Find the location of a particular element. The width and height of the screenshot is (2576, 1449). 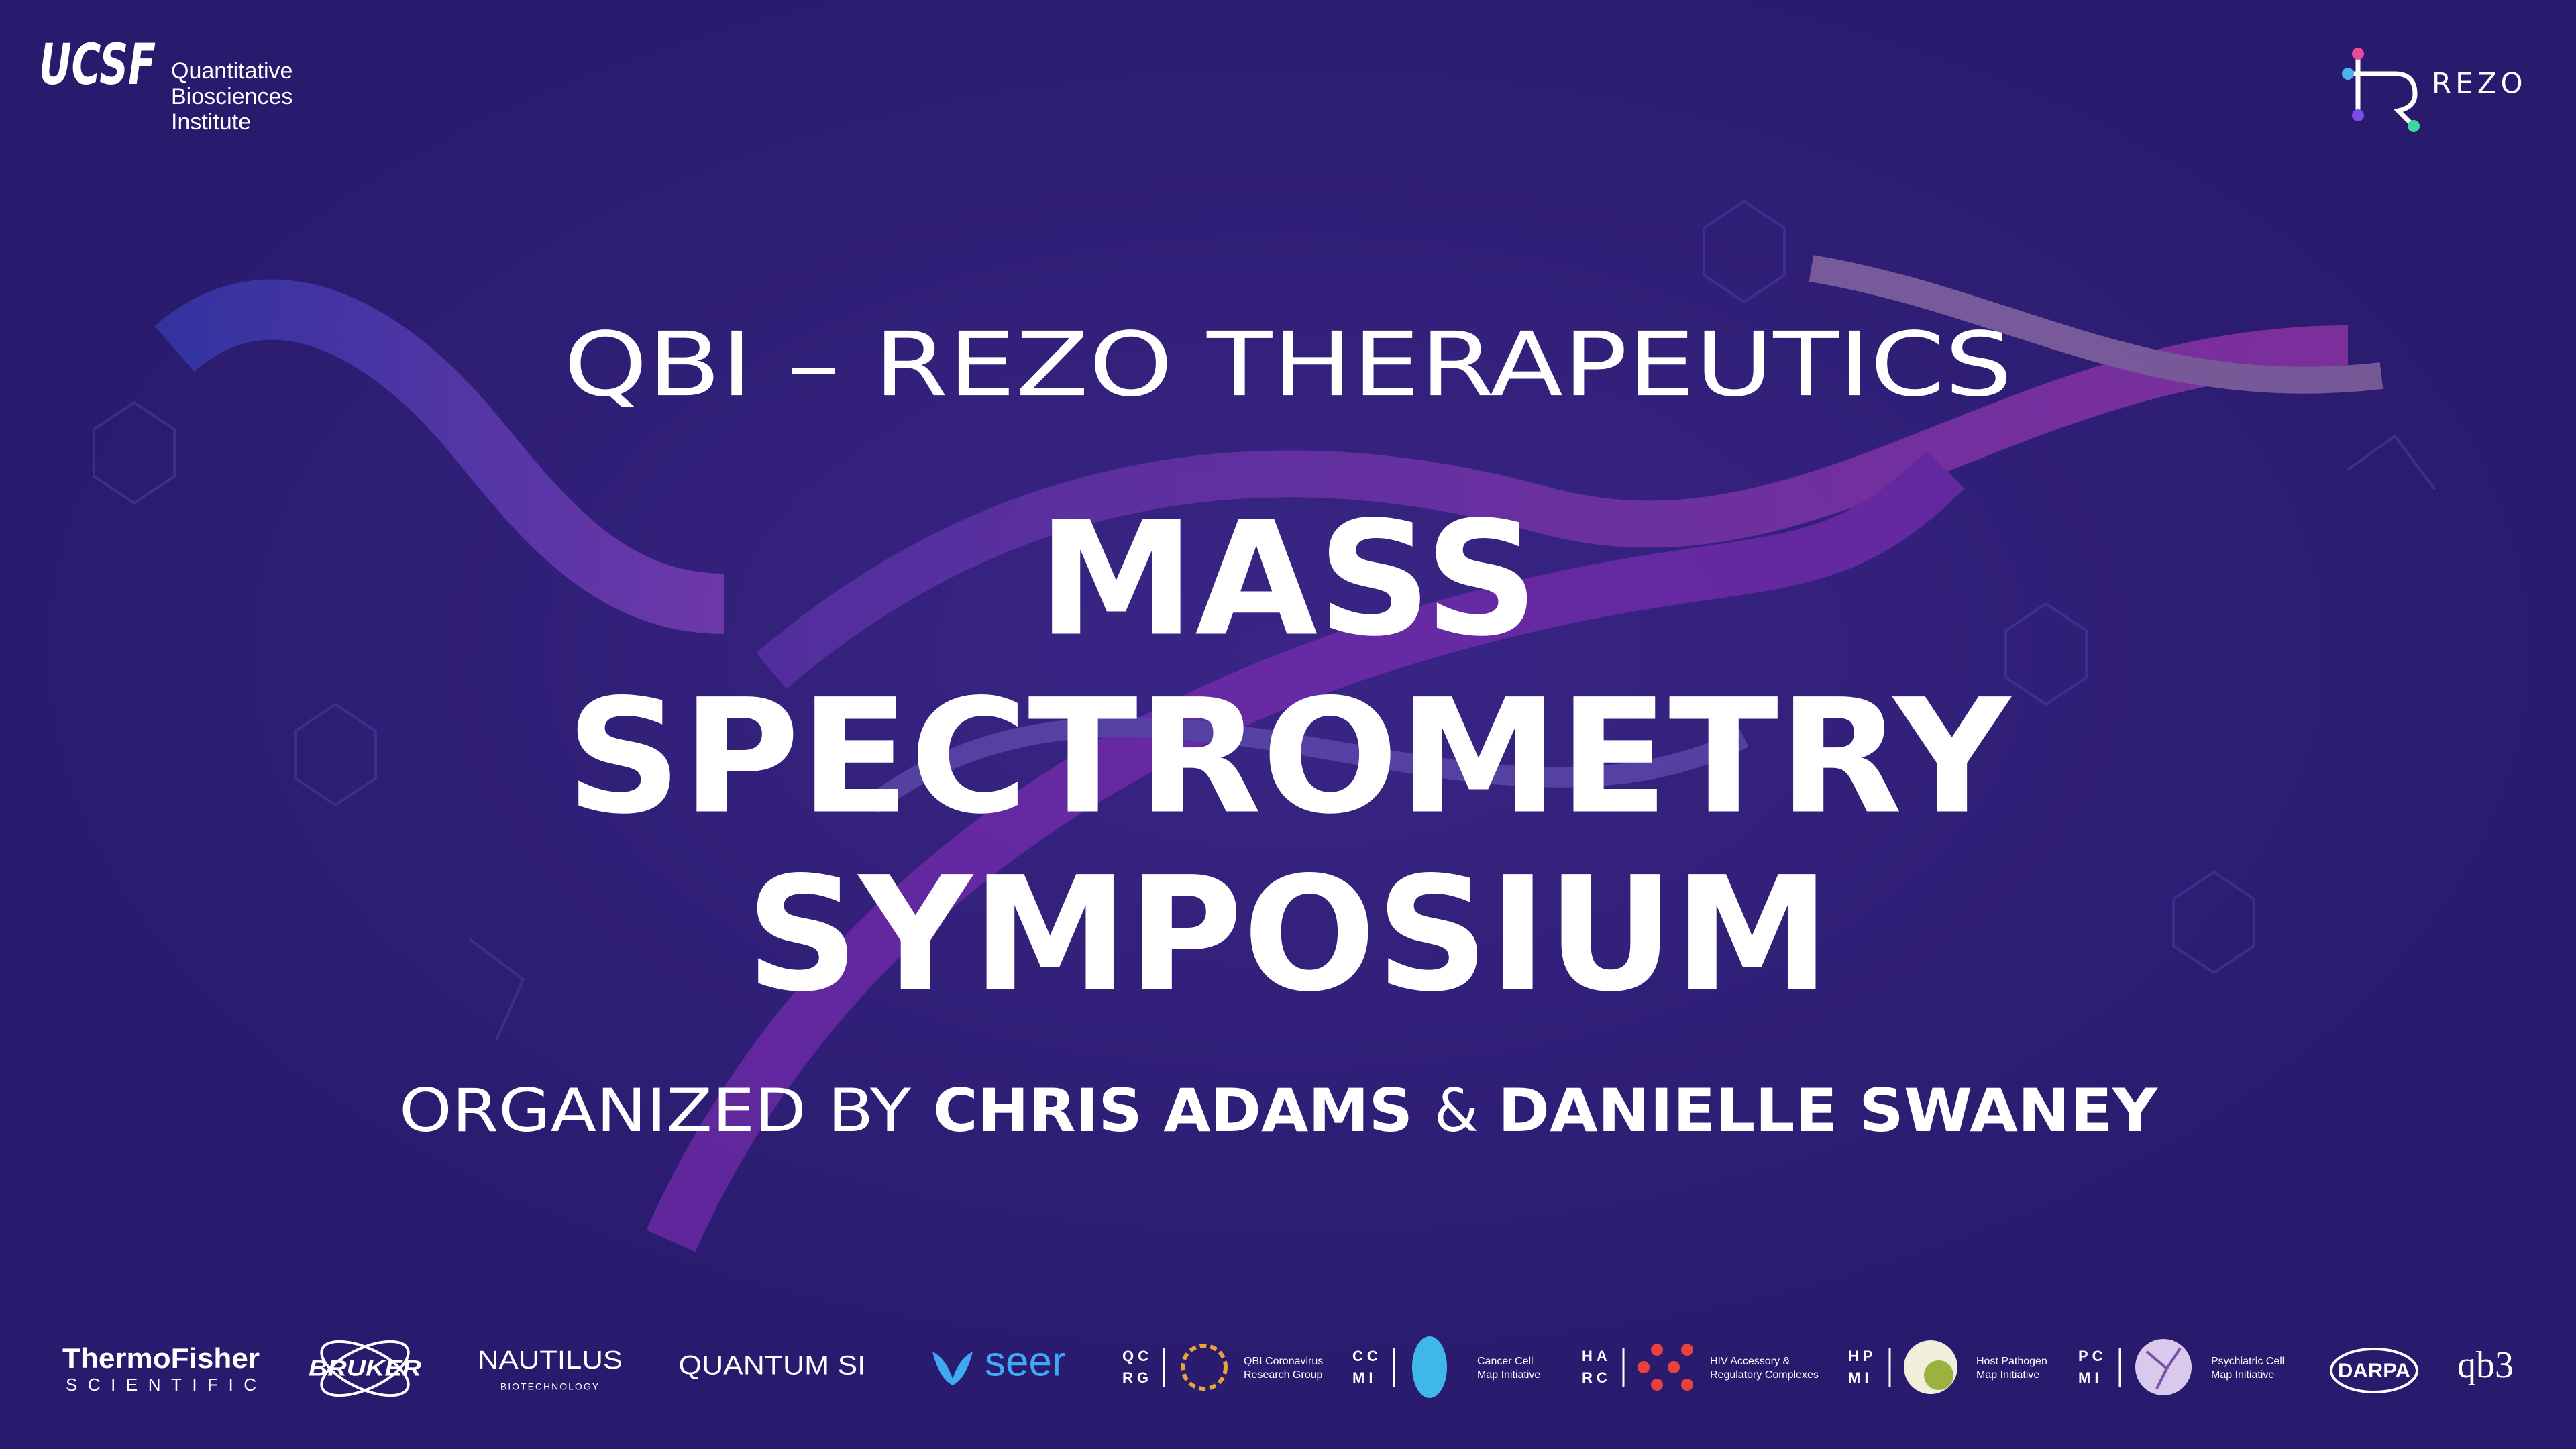

event-title-line: SPECTROMETRY is located at coordinates (1289, 757).